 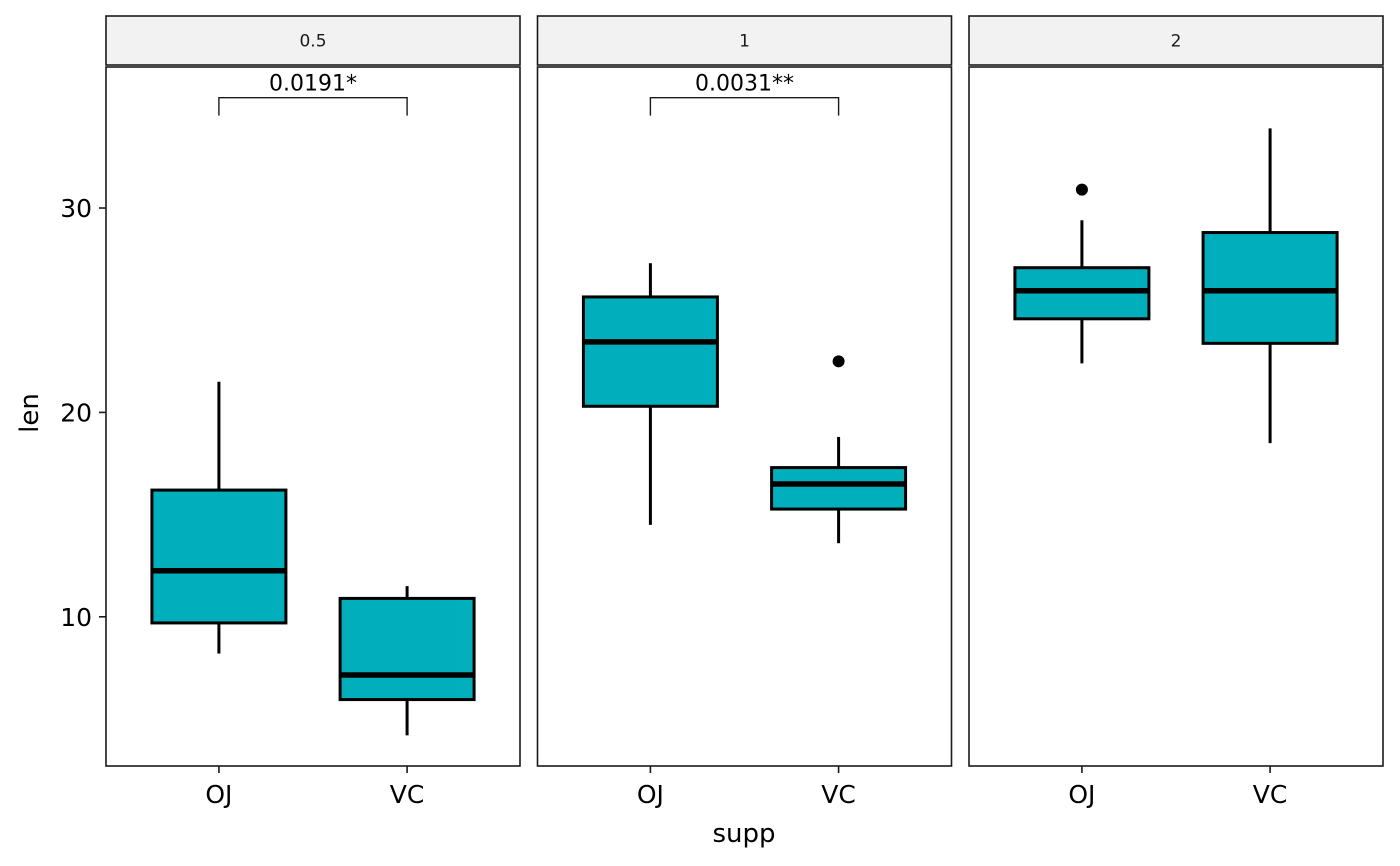 I want to click on y-axis-title: len, so click(x=30, y=413).